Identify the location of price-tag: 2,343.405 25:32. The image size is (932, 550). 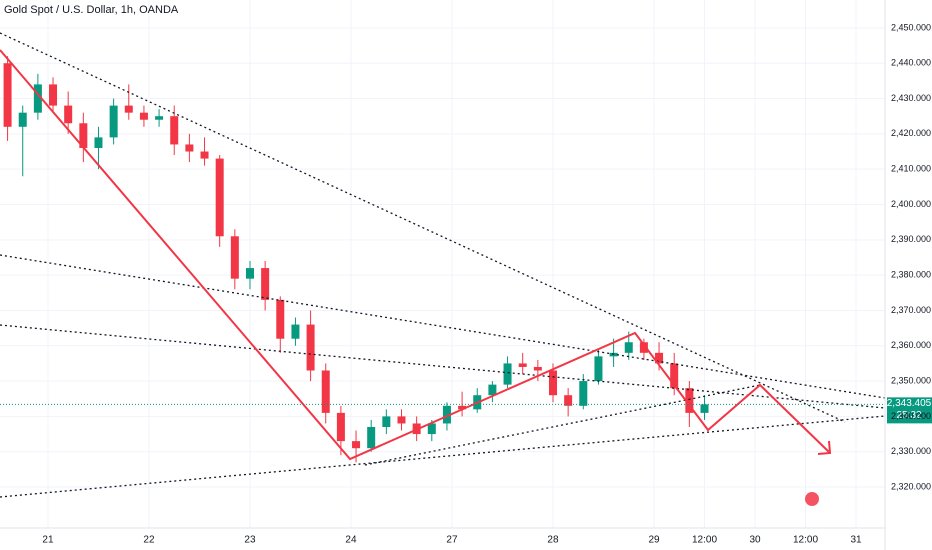
(909, 410).